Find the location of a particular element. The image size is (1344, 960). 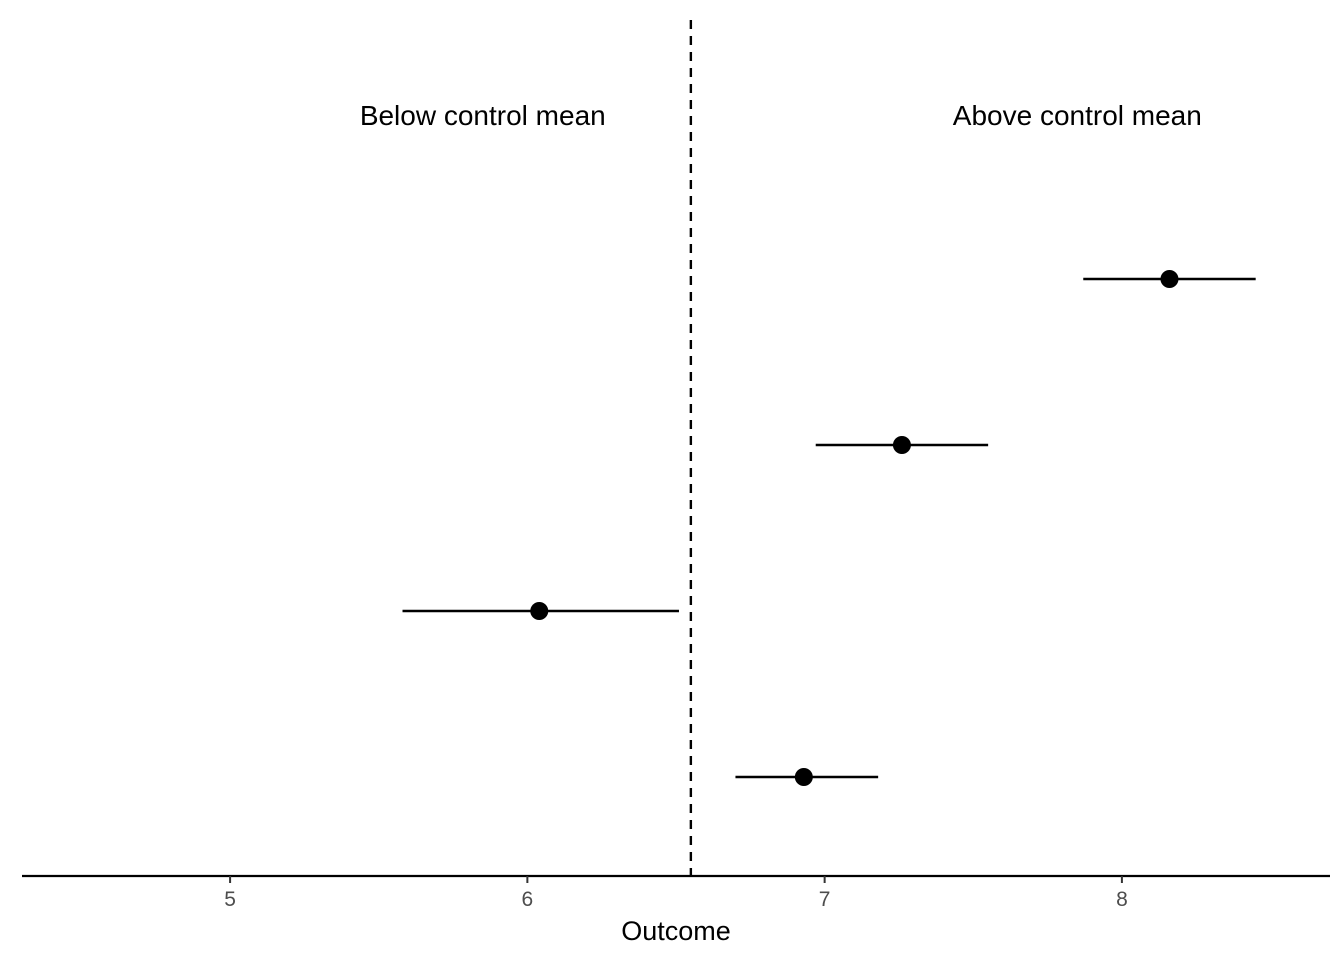

annotation-below-control-mean: Below control mean is located at coordinates (483, 115).